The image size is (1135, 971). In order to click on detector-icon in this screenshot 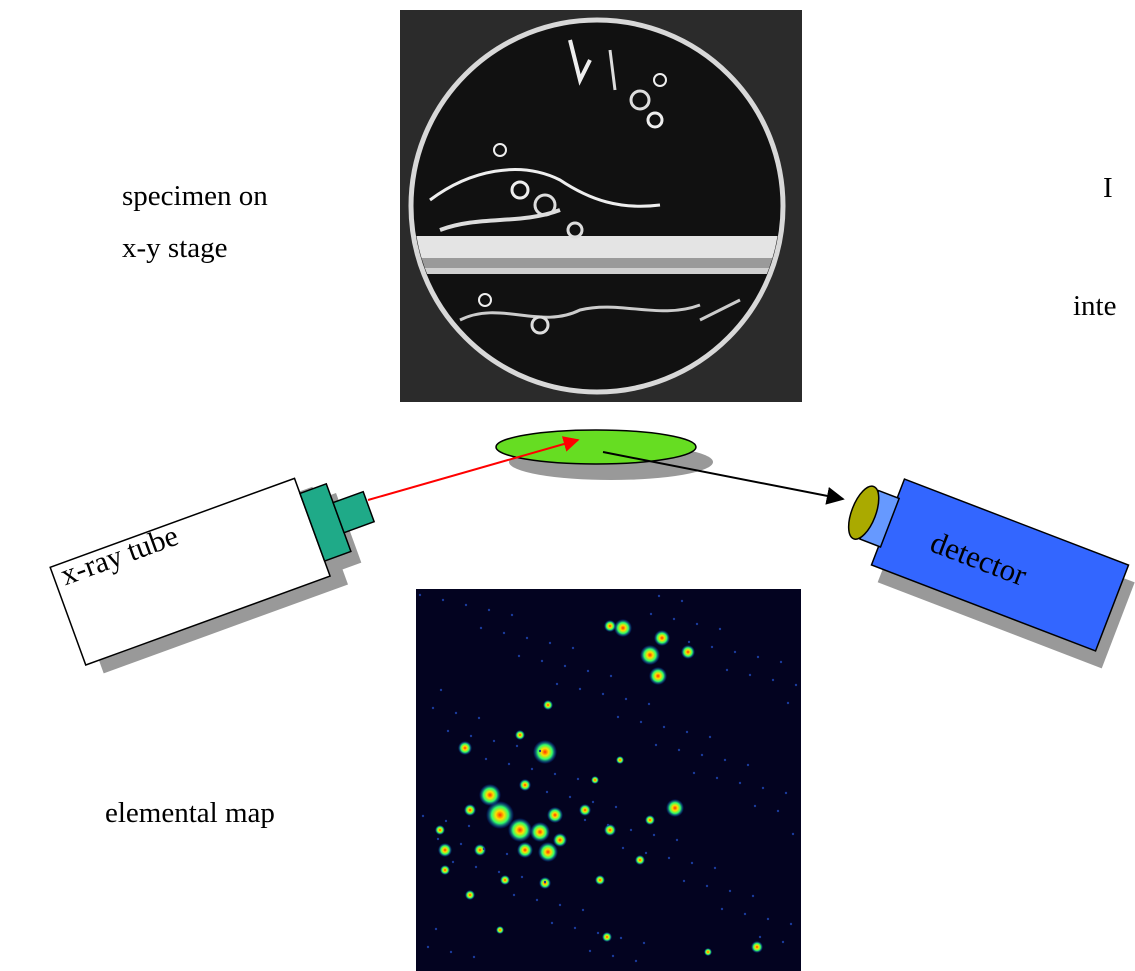, I will do `click(991, 573)`.